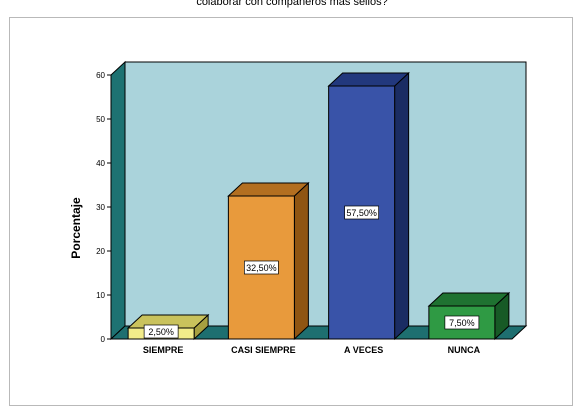 The width and height of the screenshot is (584, 409). I want to click on bar-a-veces: 57,50%, so click(369, 206).